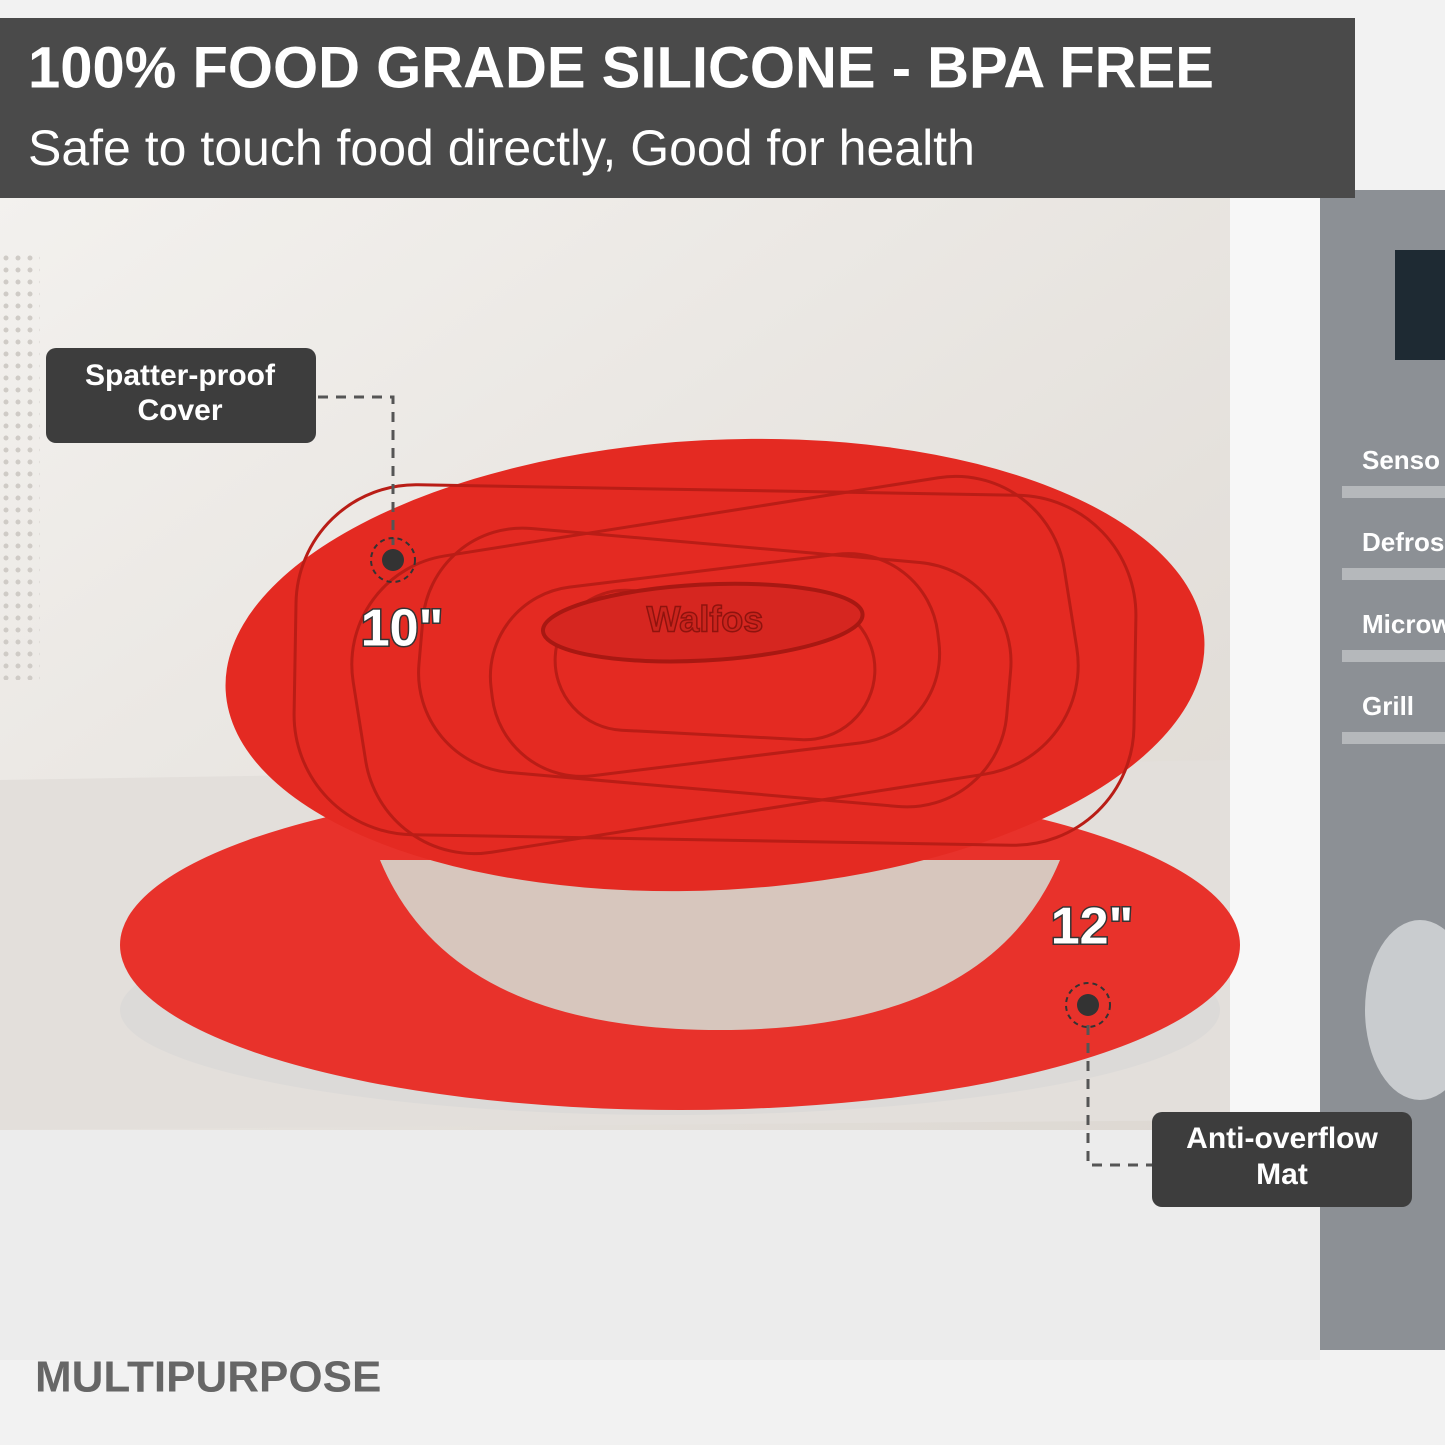 This screenshot has width=1445, height=1445. What do you see at coordinates (1092, 927) in the screenshot?
I see `mat-size: 12"` at bounding box center [1092, 927].